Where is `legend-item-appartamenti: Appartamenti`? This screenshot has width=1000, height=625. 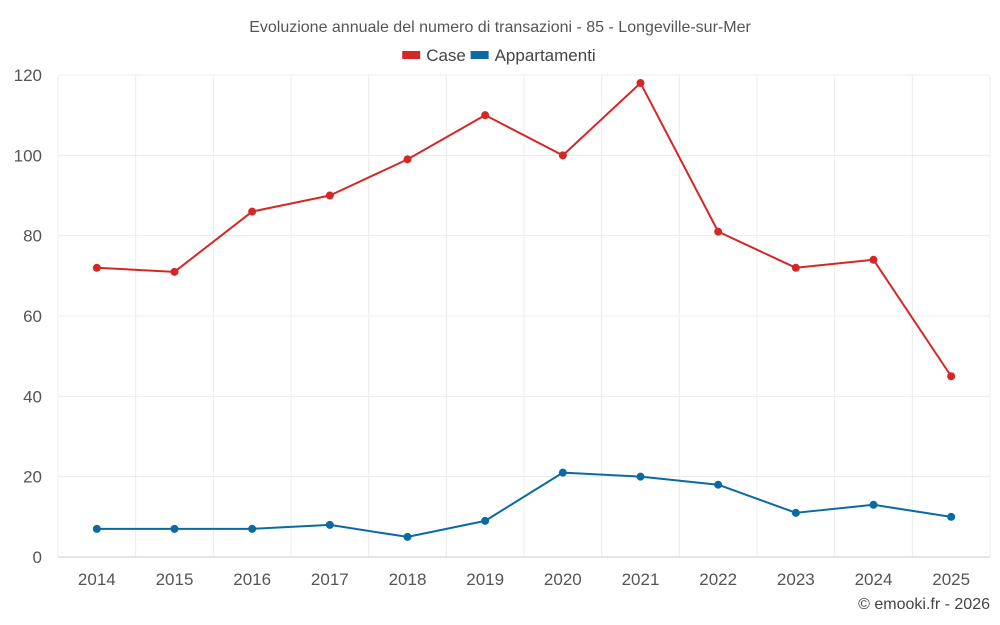 legend-item-appartamenti: Appartamenti is located at coordinates (533, 55).